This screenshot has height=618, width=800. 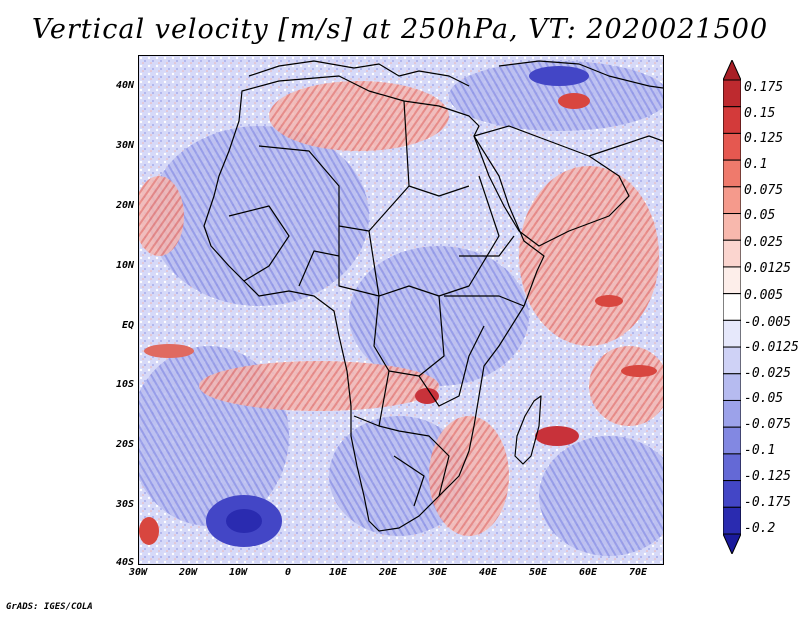 What do you see at coordinates (124, 85) in the screenshot?
I see `y-tick-label: 40N` at bounding box center [124, 85].